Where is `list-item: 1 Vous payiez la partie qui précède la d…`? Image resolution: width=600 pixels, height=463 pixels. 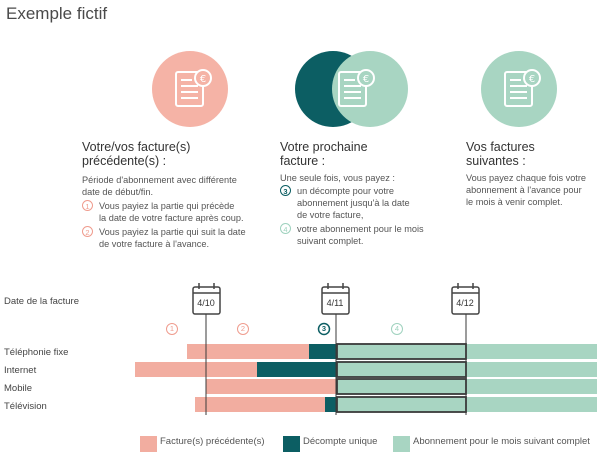 list-item: 1 Vous payiez la partie qui précède la d… is located at coordinates (177, 212).